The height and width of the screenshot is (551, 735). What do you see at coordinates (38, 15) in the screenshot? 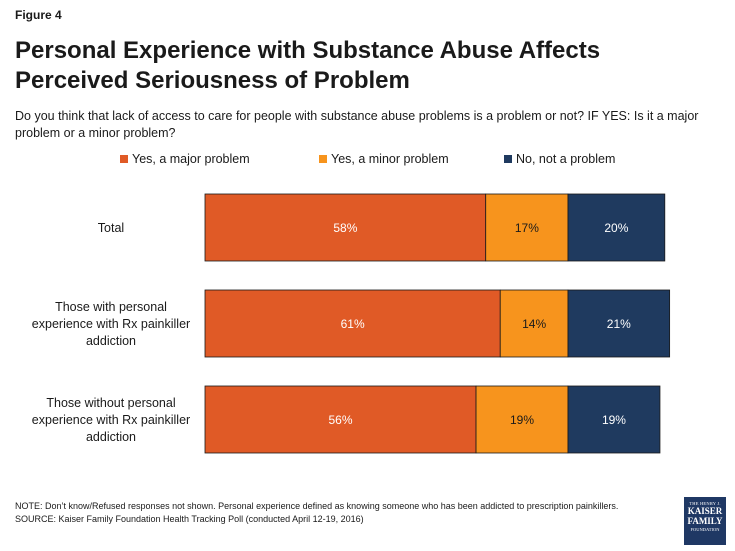
I see `figure-label: Figure 4` at bounding box center [38, 15].